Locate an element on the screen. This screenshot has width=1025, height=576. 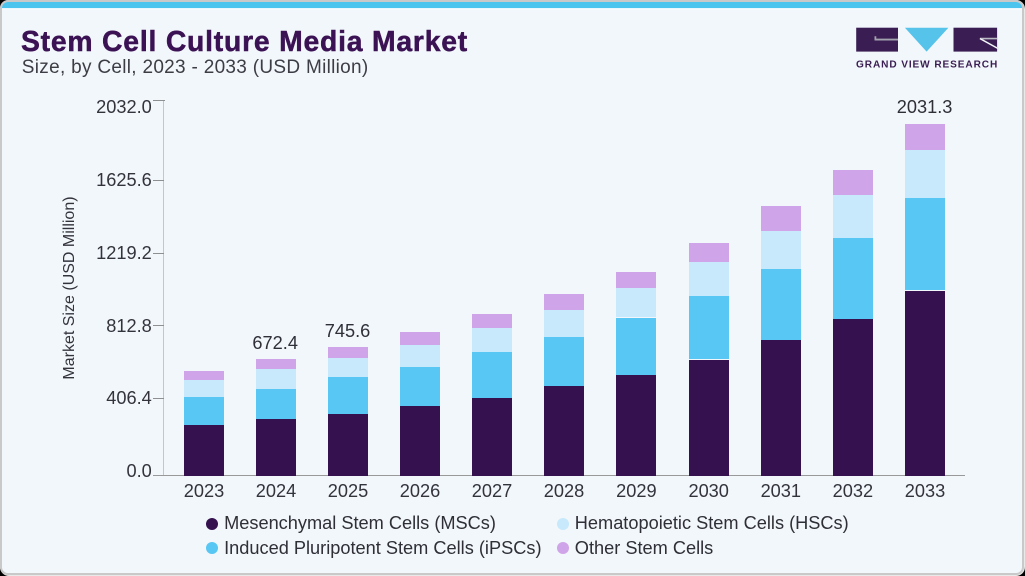
svg-text: GRAND VIEW RESEARCH is located at coordinates (927, 64).